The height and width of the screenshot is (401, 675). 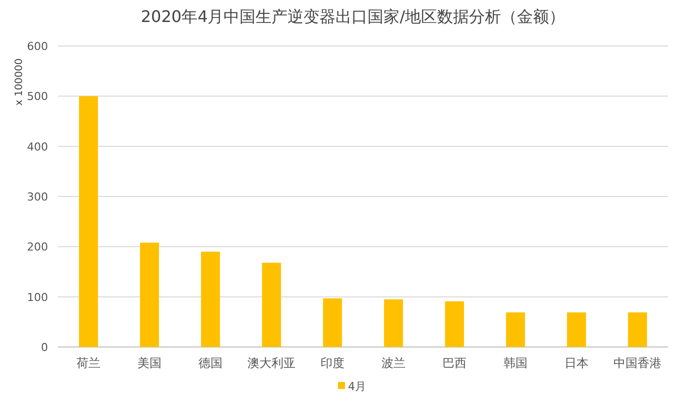 What do you see at coordinates (37, 97) in the screenshot?
I see `y-tick-label: 500` at bounding box center [37, 97].